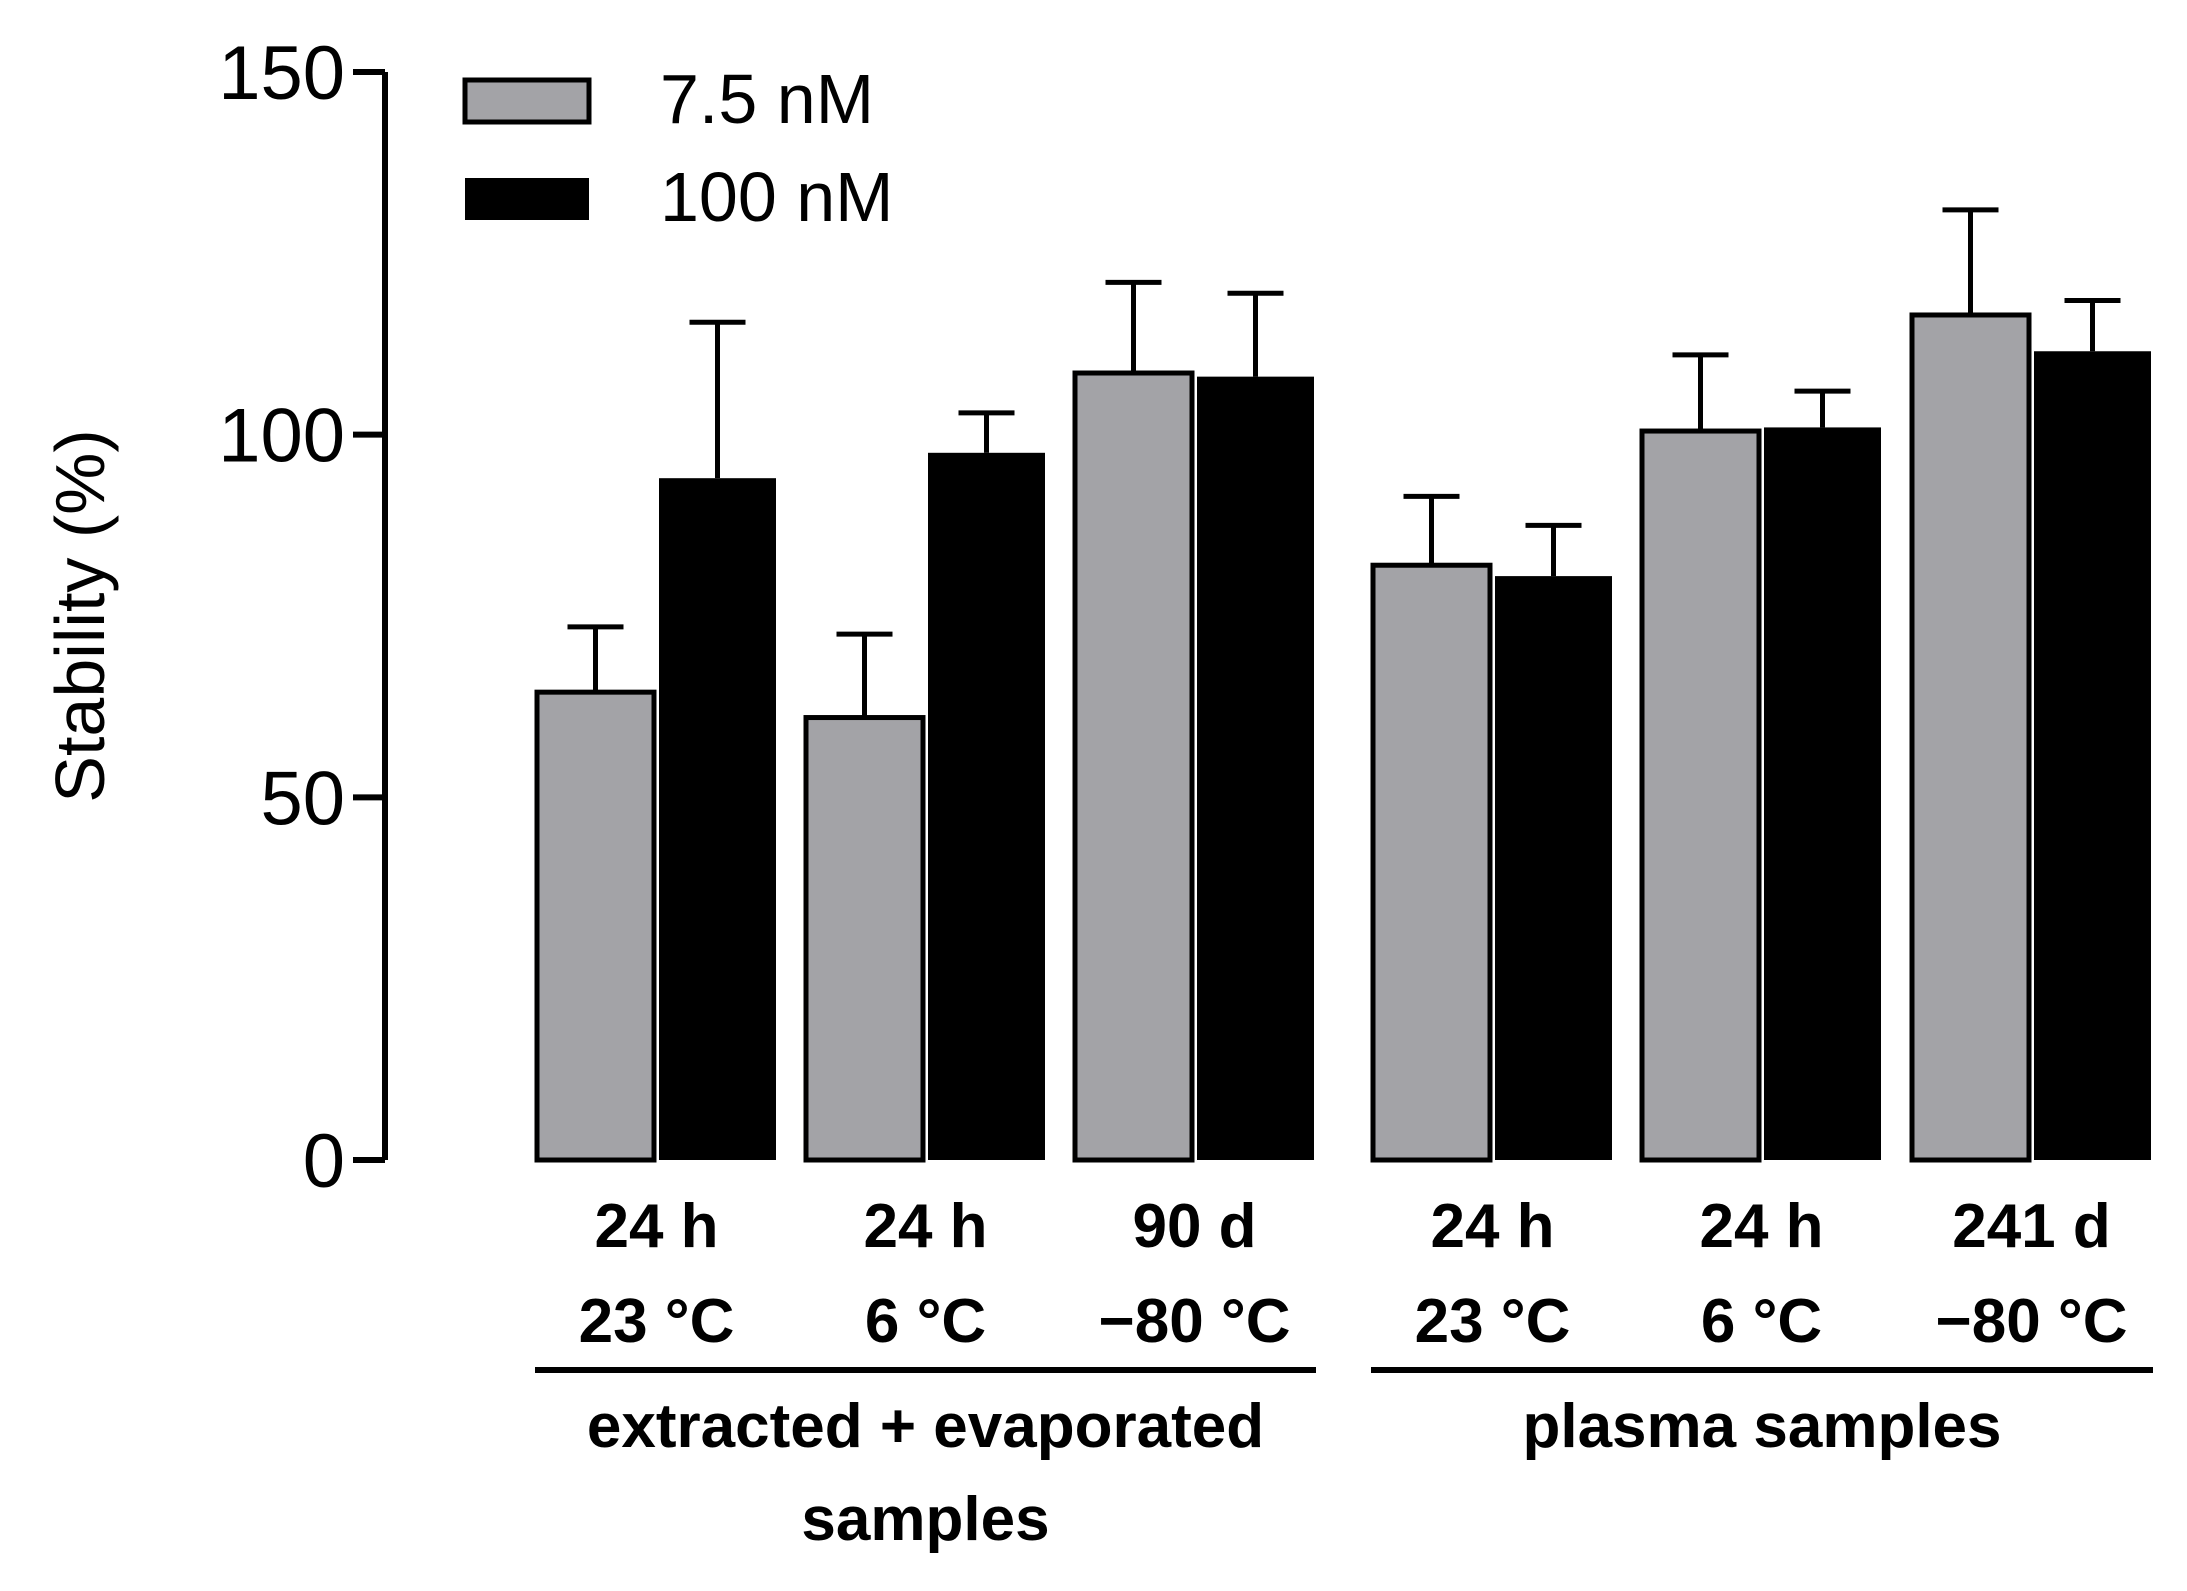  What do you see at coordinates (302, 798) in the screenshot?
I see `y-tick-label: 50` at bounding box center [302, 798].